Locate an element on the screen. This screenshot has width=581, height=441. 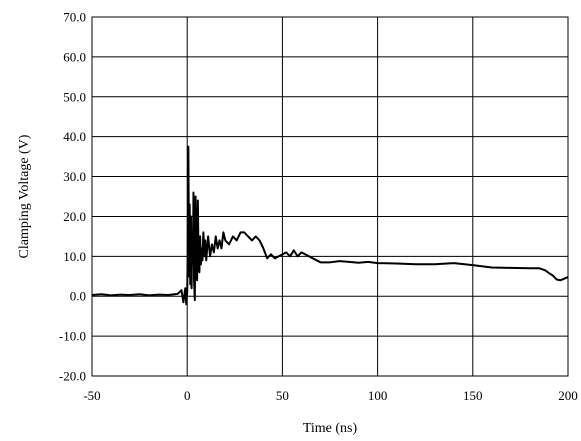
x-tick-label: 0 is located at coordinates (187, 395).